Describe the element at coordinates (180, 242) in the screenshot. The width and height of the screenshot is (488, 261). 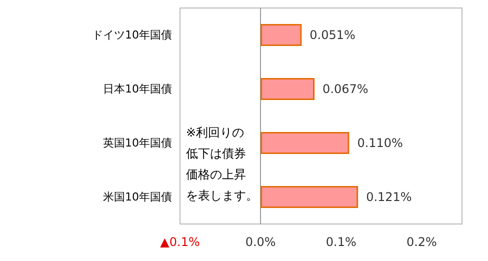
I see `x-tick-label: ▲0.1%` at that location.